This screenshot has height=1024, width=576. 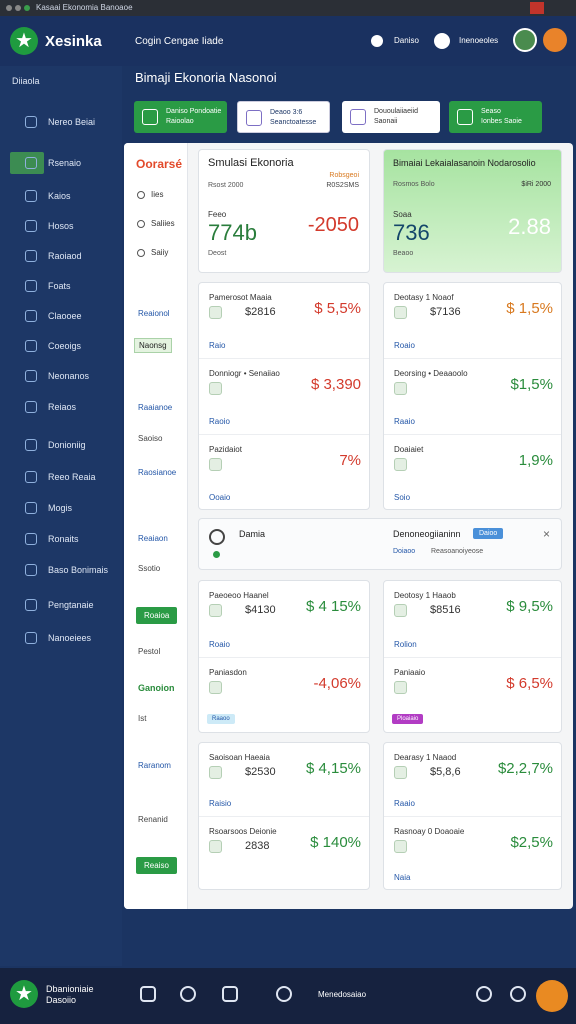 What do you see at coordinates (157, 615) in the screenshot?
I see `filter-label: Roaioa` at bounding box center [157, 615].